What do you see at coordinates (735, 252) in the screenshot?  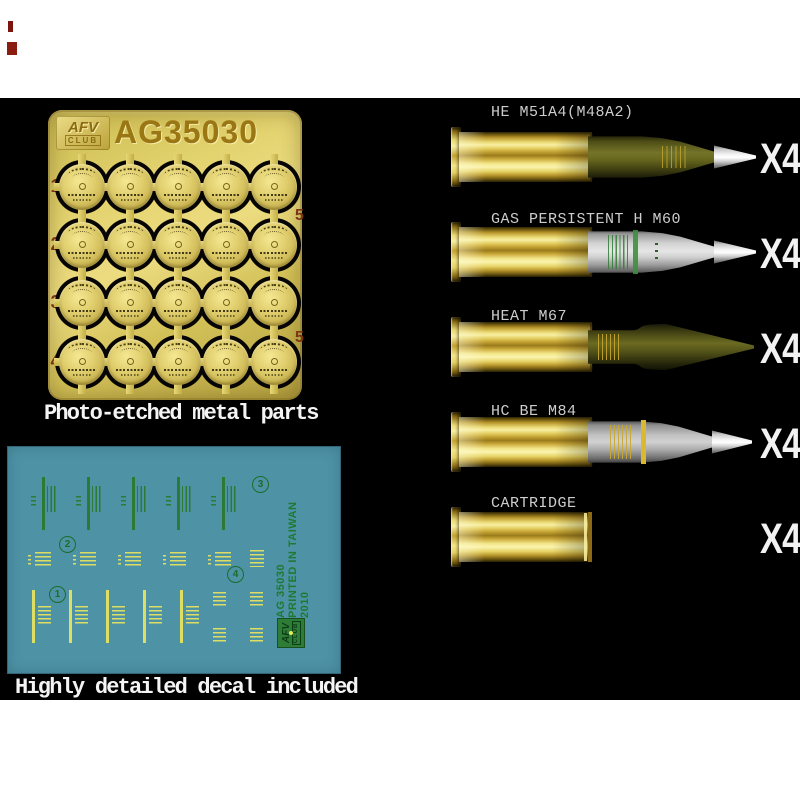 I see `fuze-tip` at bounding box center [735, 252].